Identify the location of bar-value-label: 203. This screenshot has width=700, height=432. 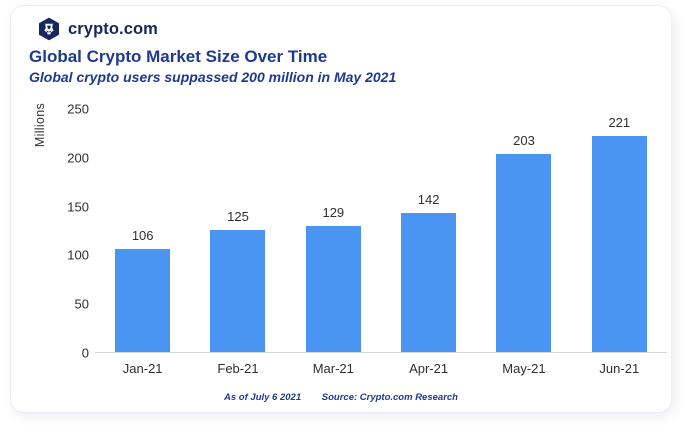
(524, 140).